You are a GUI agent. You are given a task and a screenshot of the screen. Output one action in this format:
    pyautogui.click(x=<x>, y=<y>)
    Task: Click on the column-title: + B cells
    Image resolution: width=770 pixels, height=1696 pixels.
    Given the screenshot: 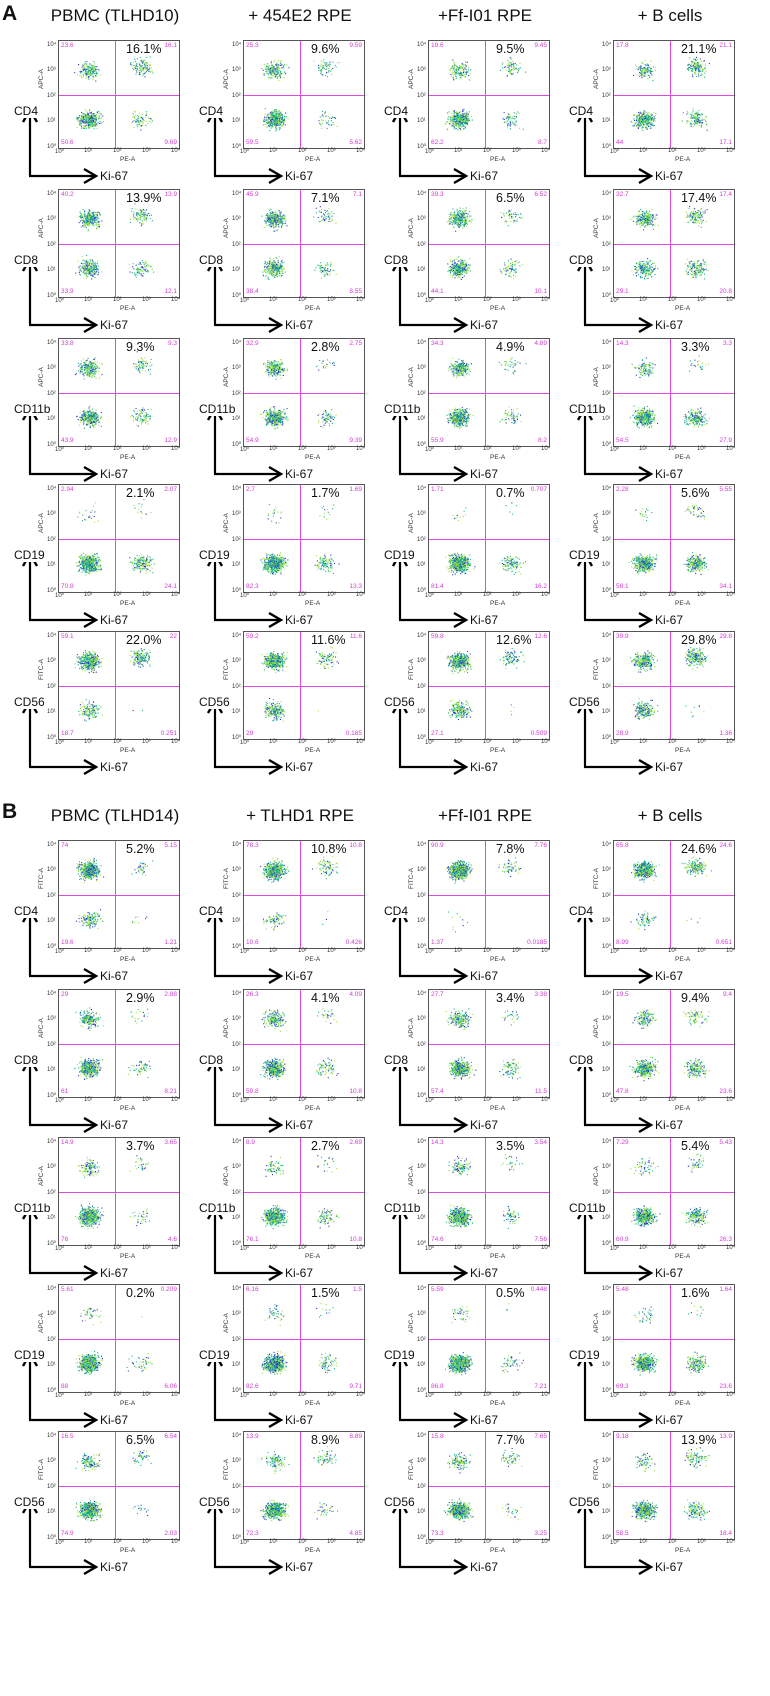 What is the action you would take?
    pyautogui.click(x=670, y=816)
    